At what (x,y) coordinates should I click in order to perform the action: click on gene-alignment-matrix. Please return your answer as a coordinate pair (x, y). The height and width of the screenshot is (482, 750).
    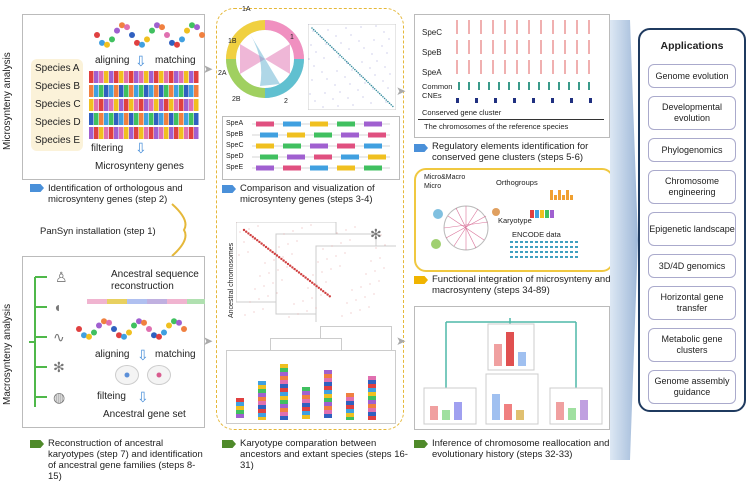
    Looking at the image, I should click on (144, 105).